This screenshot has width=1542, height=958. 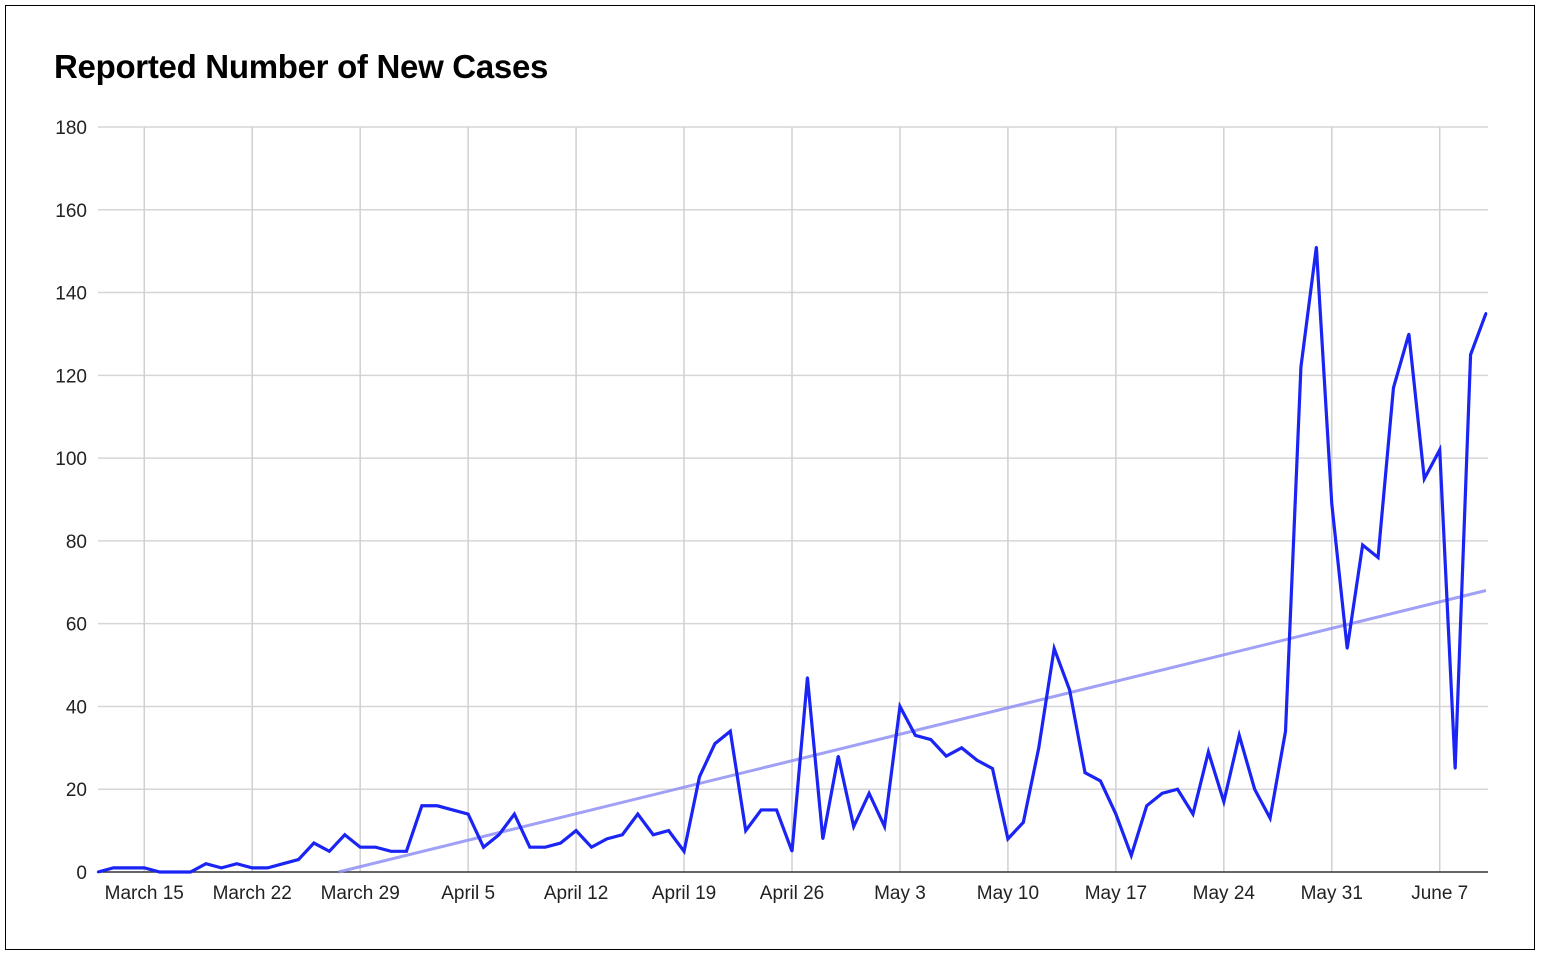 What do you see at coordinates (1116, 893) in the screenshot?
I see `x-tick-label: May 17` at bounding box center [1116, 893].